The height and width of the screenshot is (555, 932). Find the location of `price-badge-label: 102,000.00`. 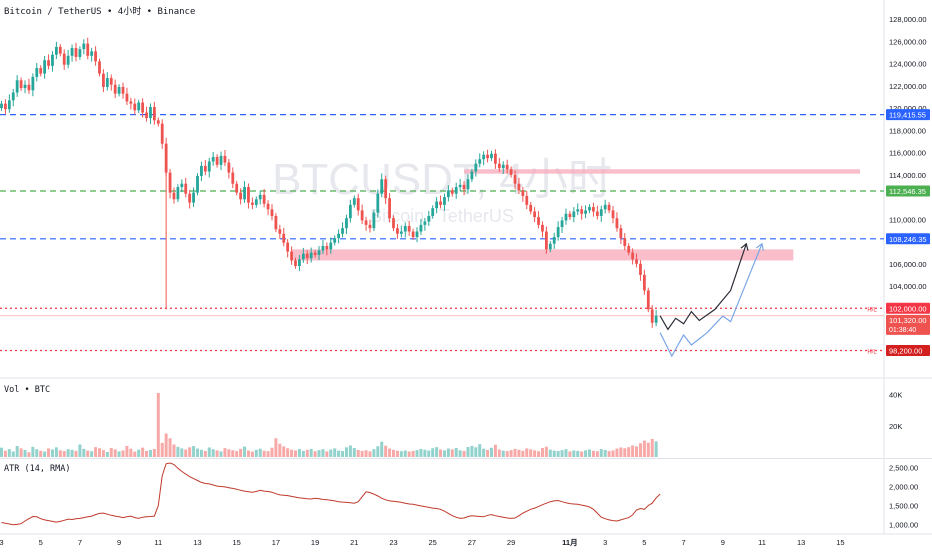

price-badge-label: 102,000.00 is located at coordinates (908, 308).